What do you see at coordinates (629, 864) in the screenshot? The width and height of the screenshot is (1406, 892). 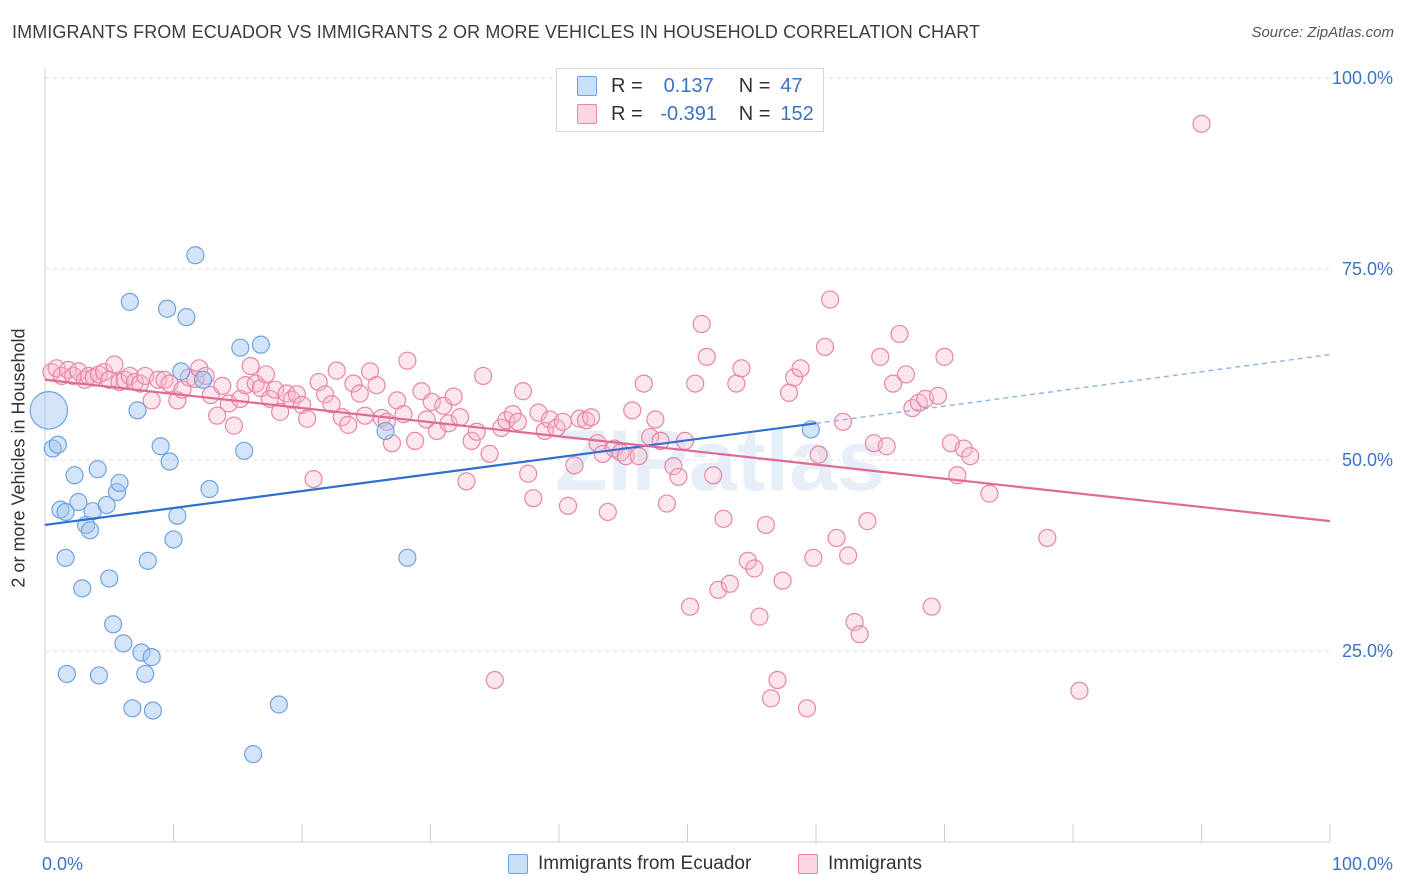 I see `bottom-legend-ecuador: Immigrants from Ecuador` at bounding box center [629, 864].